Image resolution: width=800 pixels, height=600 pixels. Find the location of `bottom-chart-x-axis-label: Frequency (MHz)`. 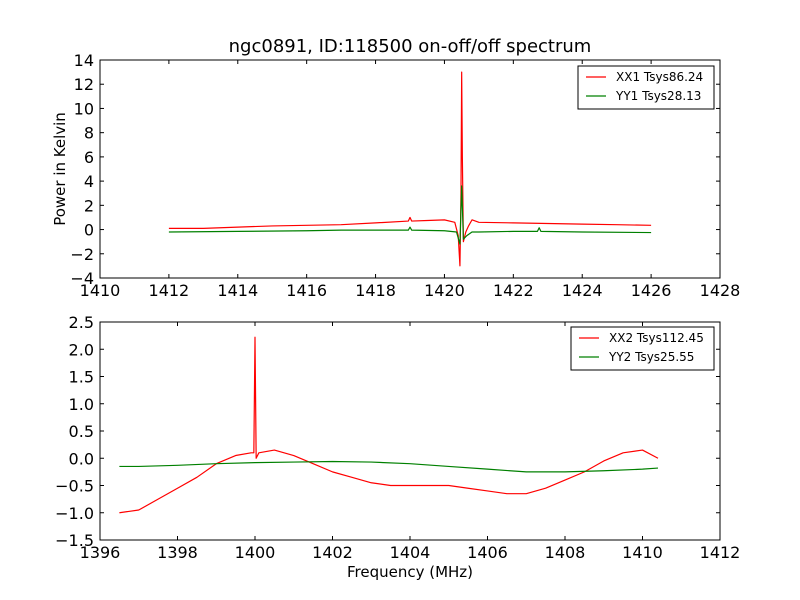

bottom-chart-x-axis-label: Frequency (MHz) is located at coordinates (410, 572).